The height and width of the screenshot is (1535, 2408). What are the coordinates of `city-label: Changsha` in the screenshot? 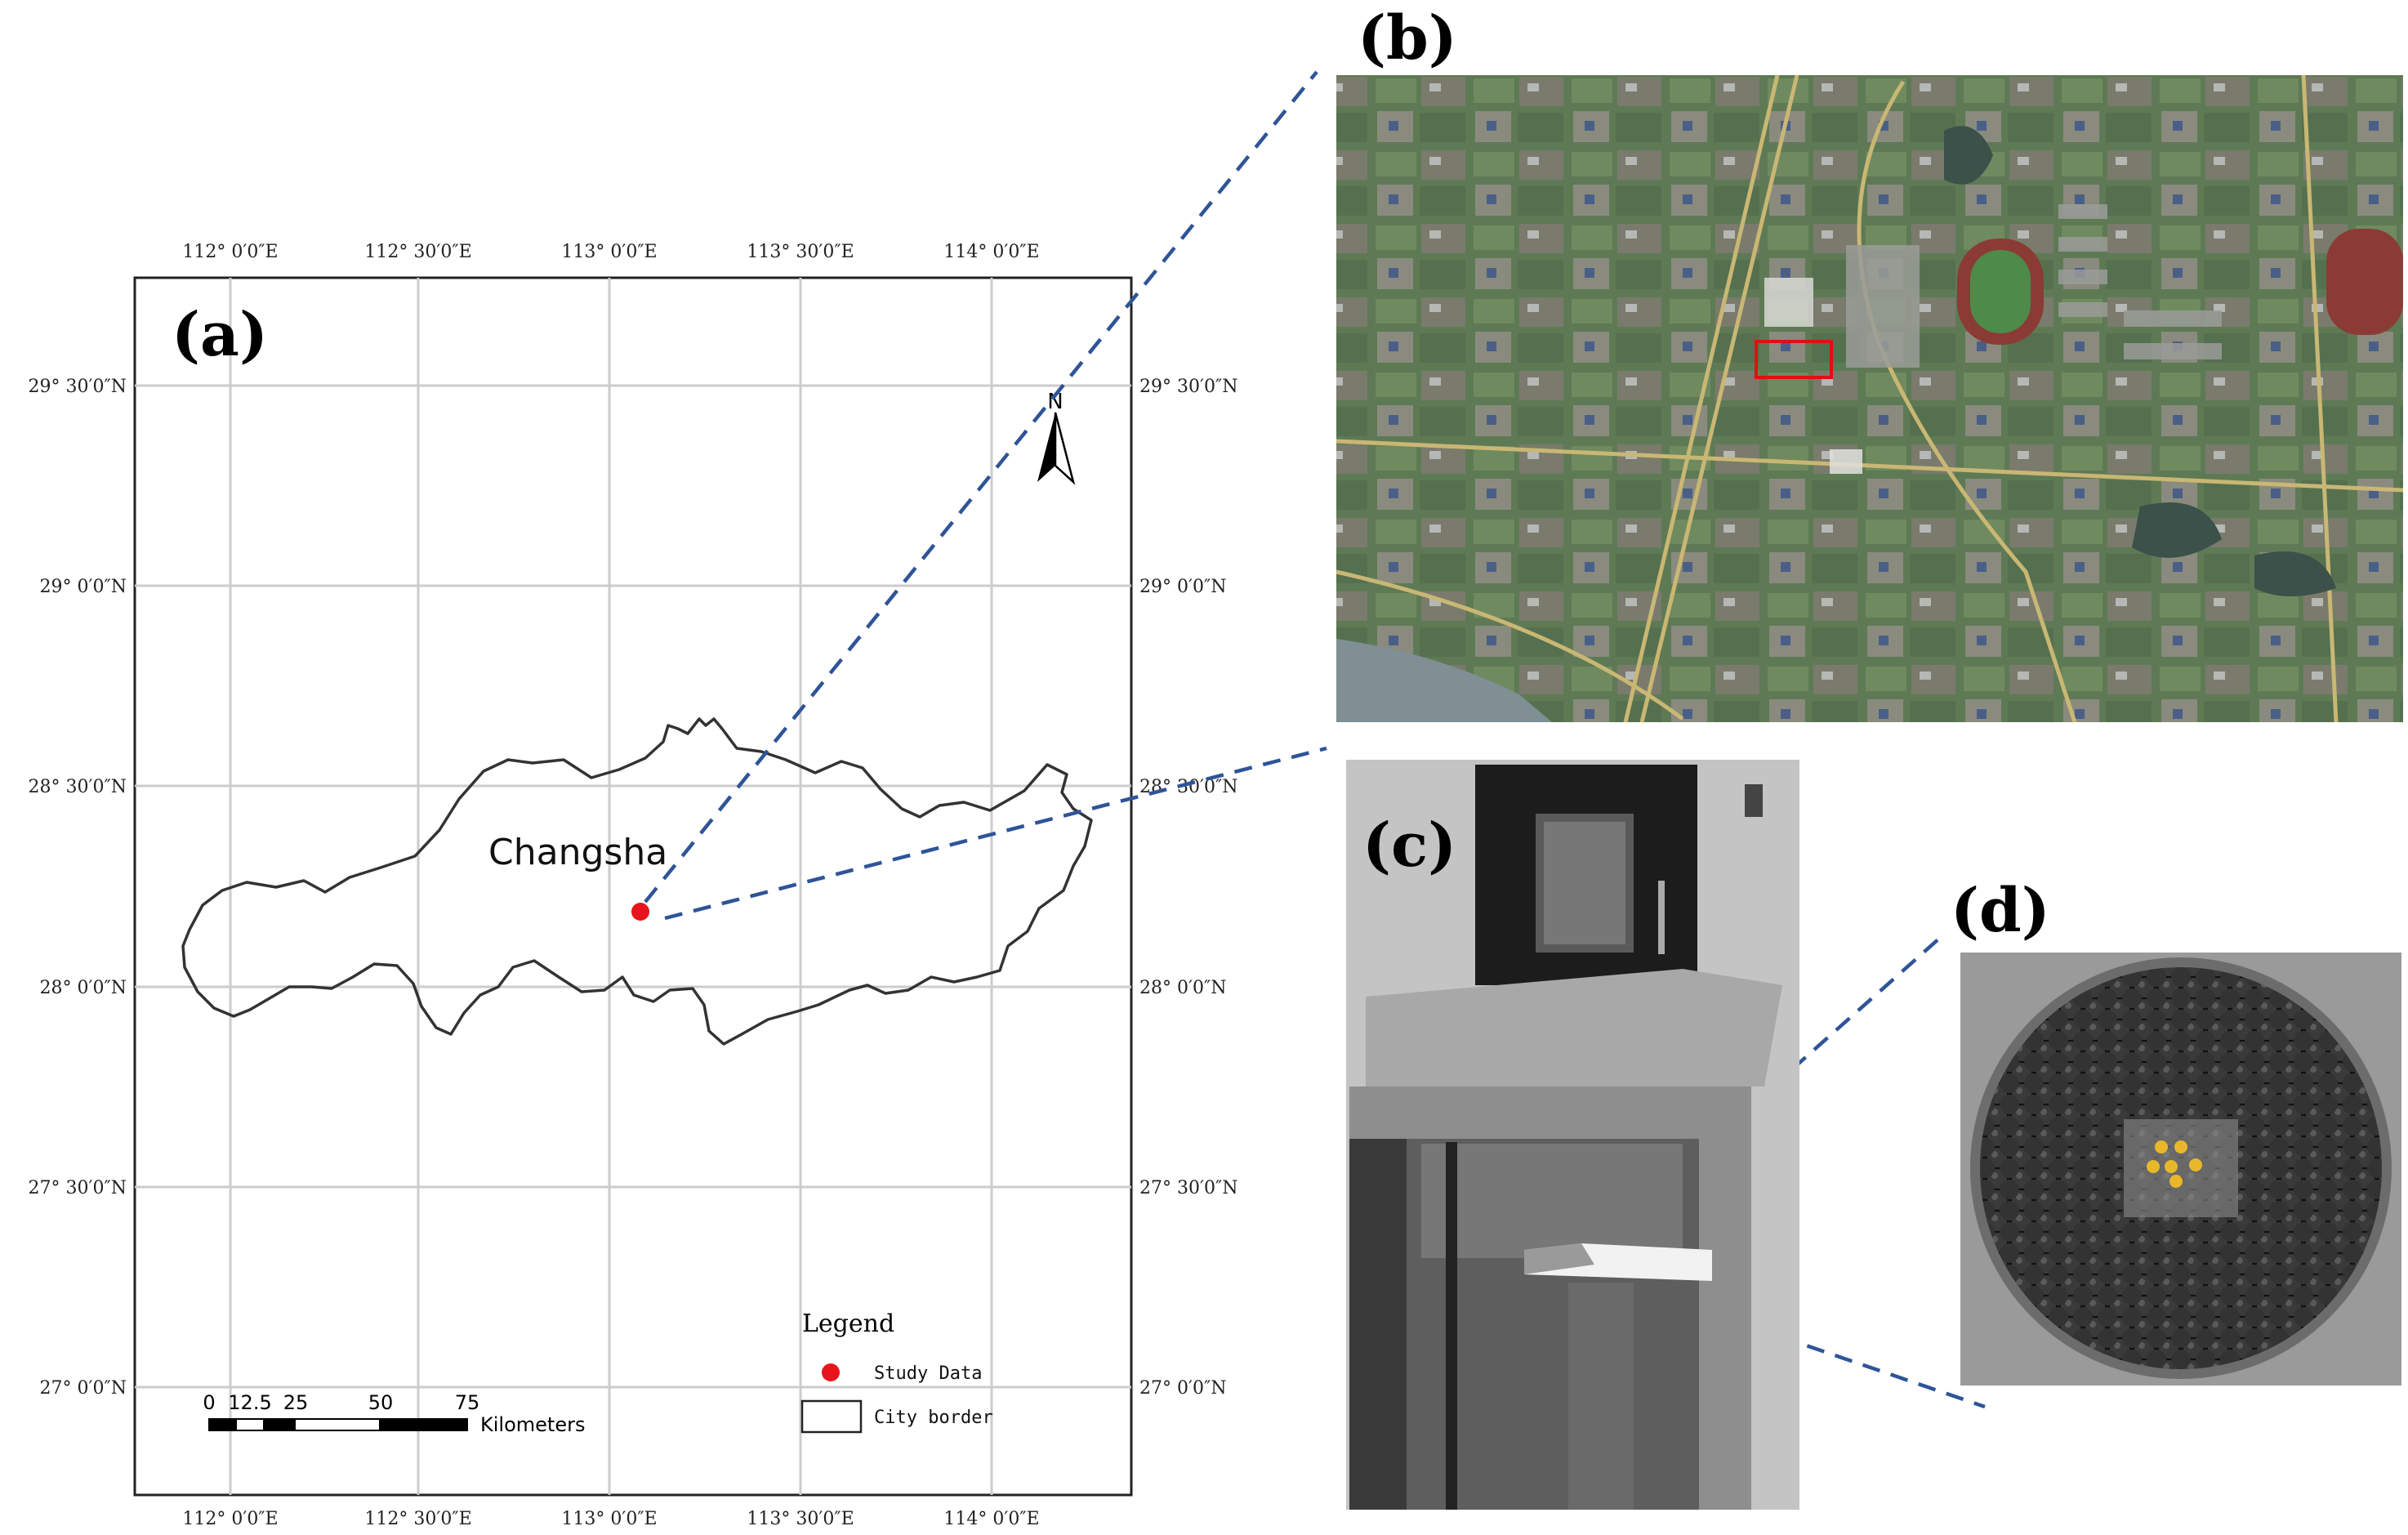 It's located at (577, 853).